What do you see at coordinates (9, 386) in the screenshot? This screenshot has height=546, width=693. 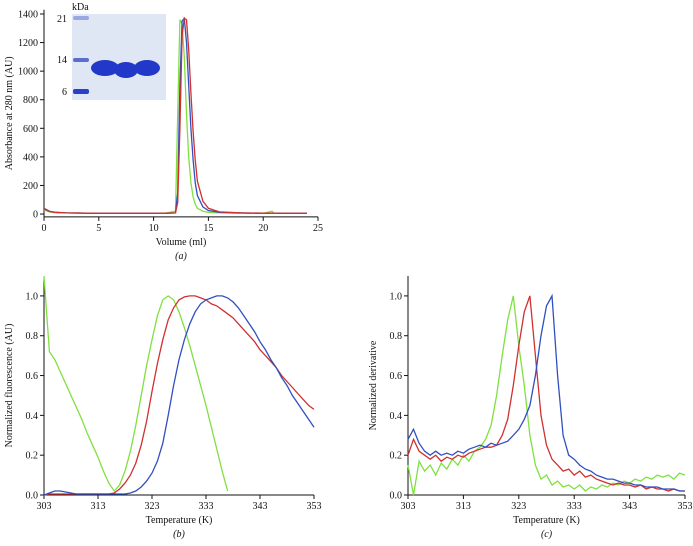 I see `y-axis-label: Normalized fluorescence (AU)` at bounding box center [9, 386].